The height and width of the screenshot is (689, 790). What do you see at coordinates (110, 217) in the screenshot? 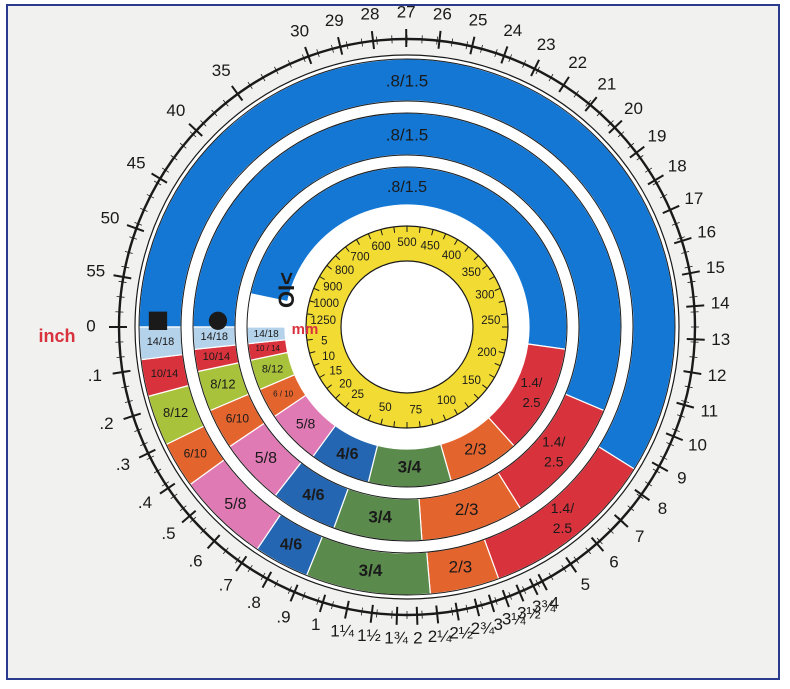
I see `left-scale-label: 50` at bounding box center [110, 217].